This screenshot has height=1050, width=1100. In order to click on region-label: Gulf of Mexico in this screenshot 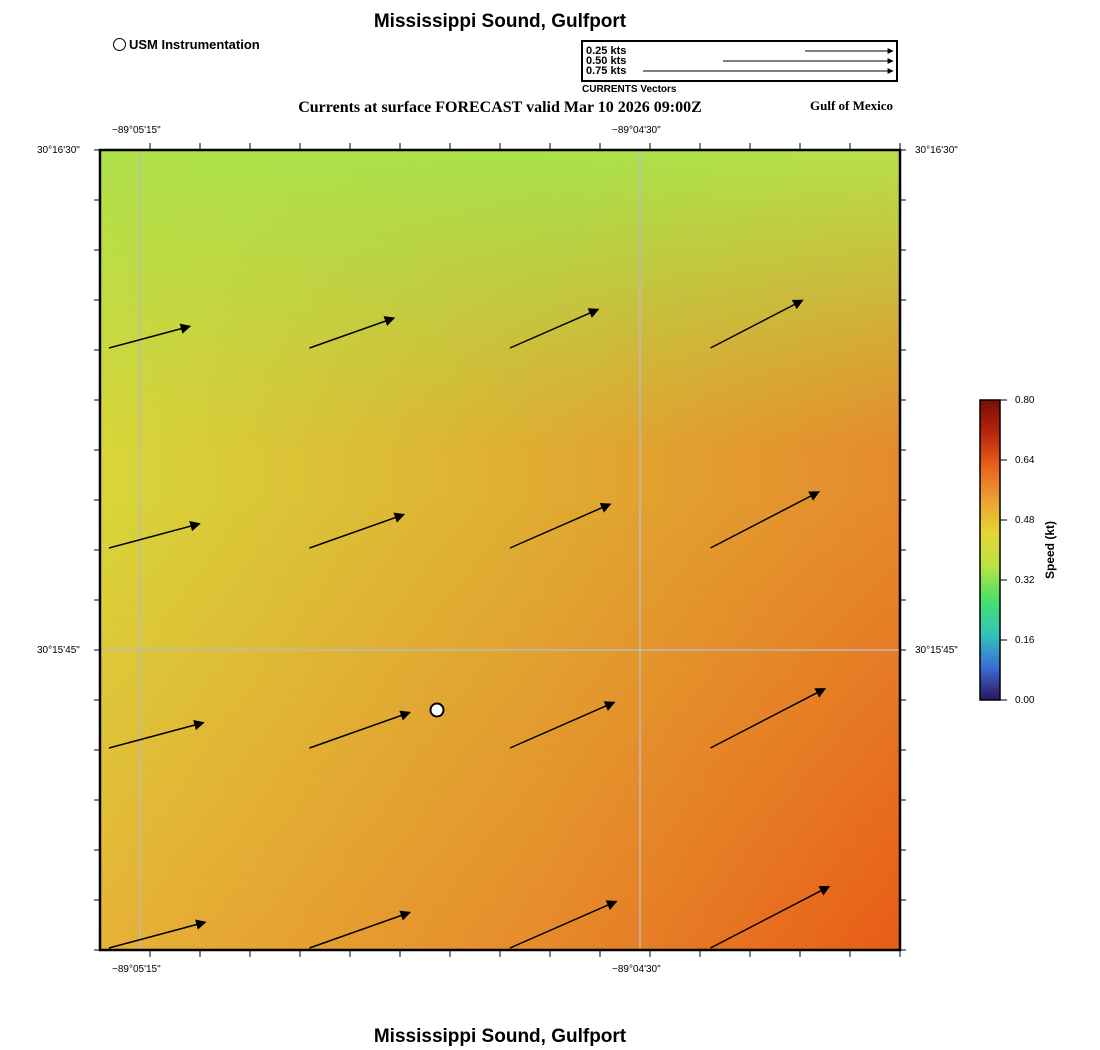, I will do `click(852, 105)`.